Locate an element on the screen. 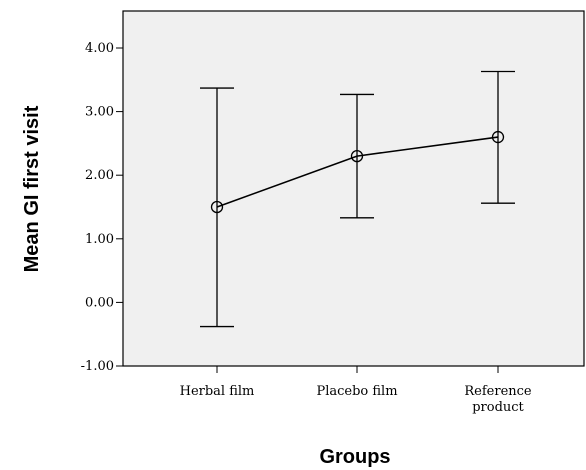 Image resolution: width=586 pixels, height=470 pixels. x-tick-label: Herbal film is located at coordinates (217, 391).